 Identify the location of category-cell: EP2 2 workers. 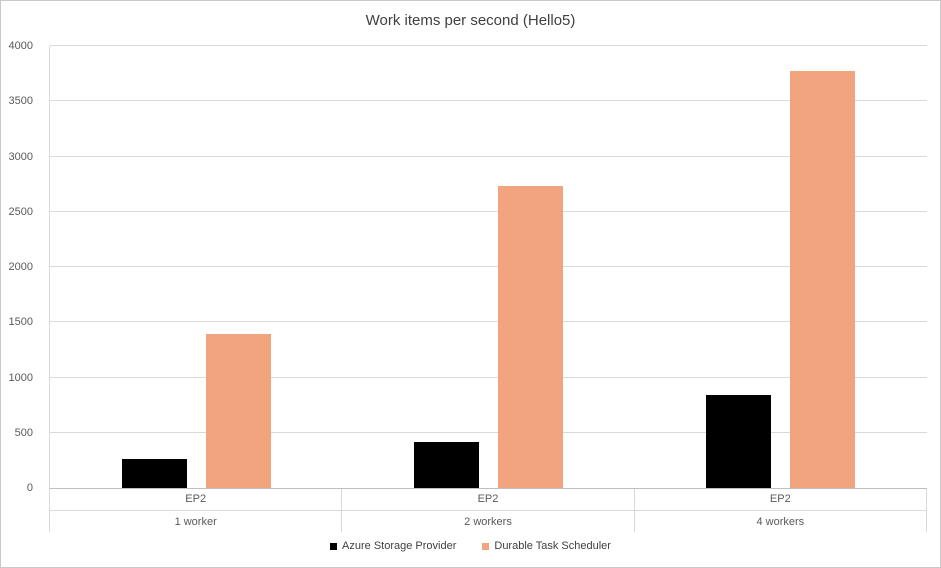
(488, 510).